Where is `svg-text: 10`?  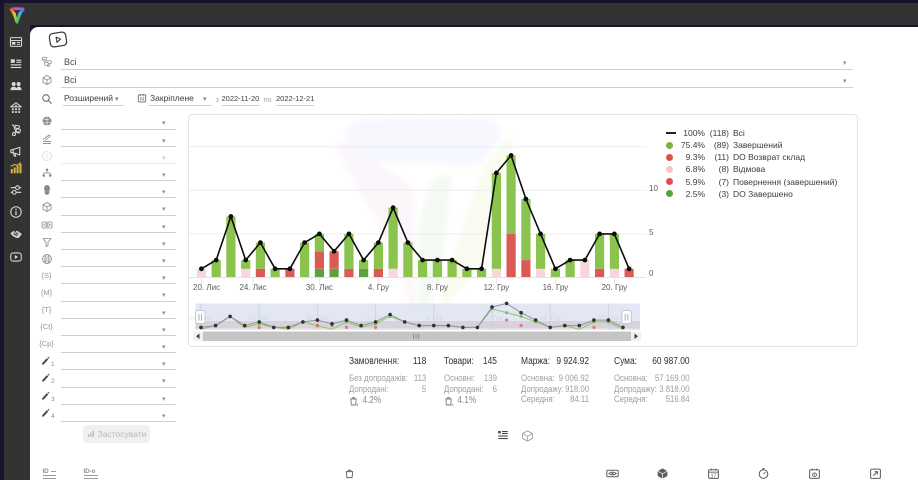
svg-text: 10 is located at coordinates (653, 188).